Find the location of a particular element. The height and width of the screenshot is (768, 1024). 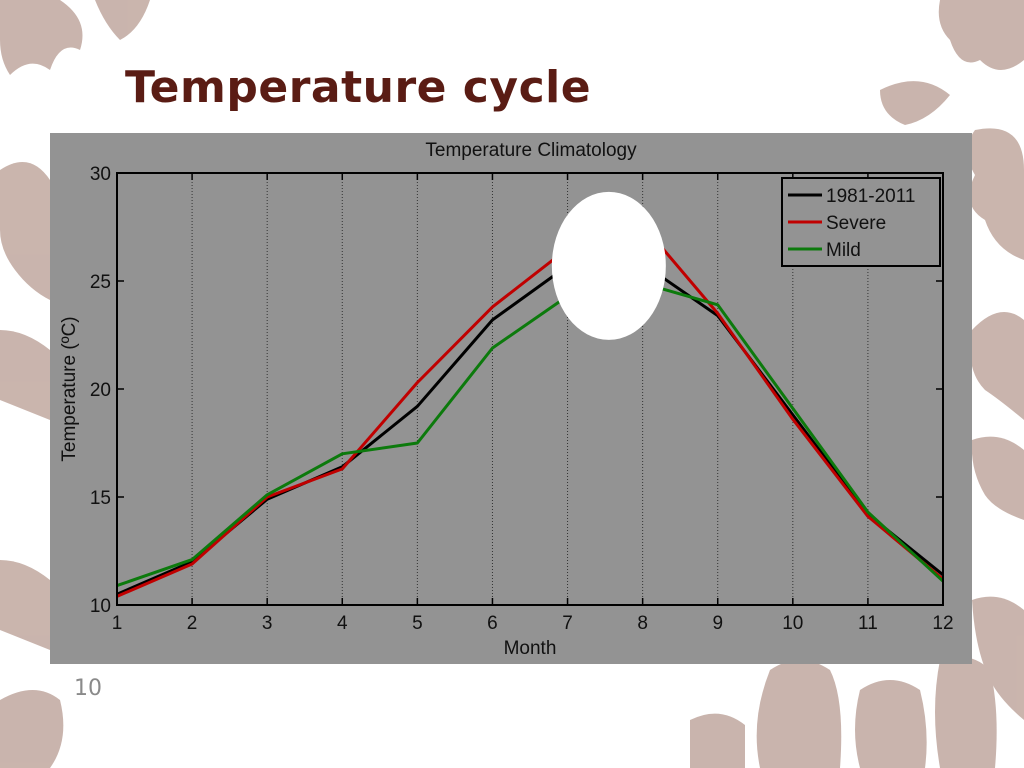

legend-entry-label: Severe is located at coordinates (856, 223).